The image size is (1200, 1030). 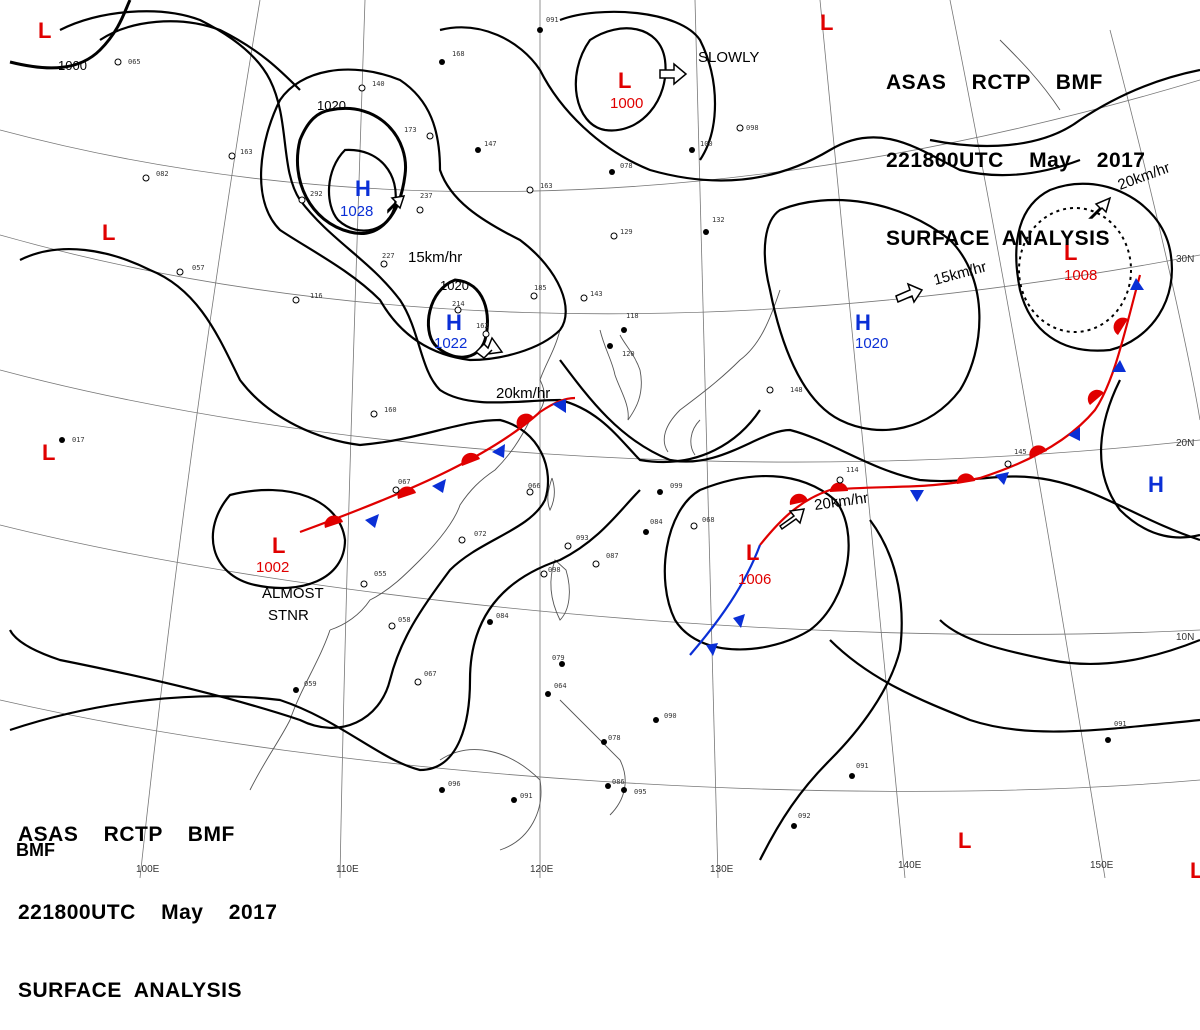 I want to click on korea-coast, so click(x=620, y=375).